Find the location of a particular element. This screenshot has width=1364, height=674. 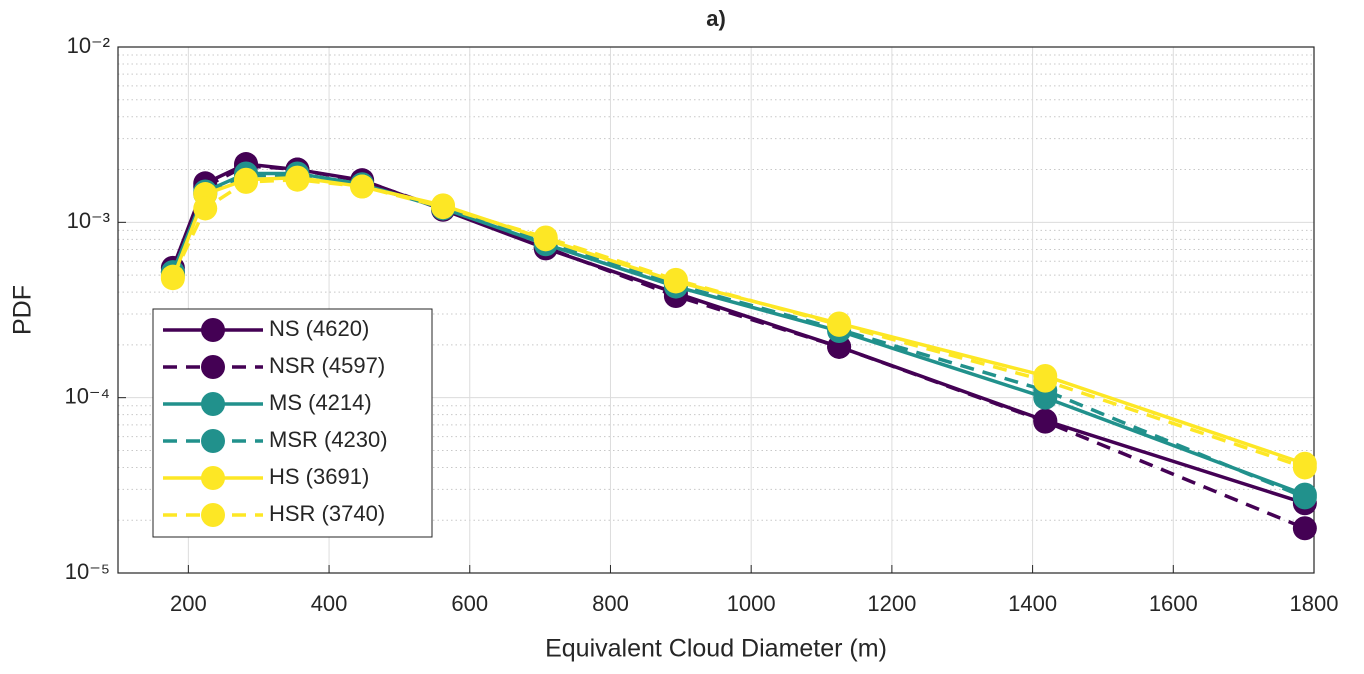

legend-label: NS (4620) is located at coordinates (319, 328).